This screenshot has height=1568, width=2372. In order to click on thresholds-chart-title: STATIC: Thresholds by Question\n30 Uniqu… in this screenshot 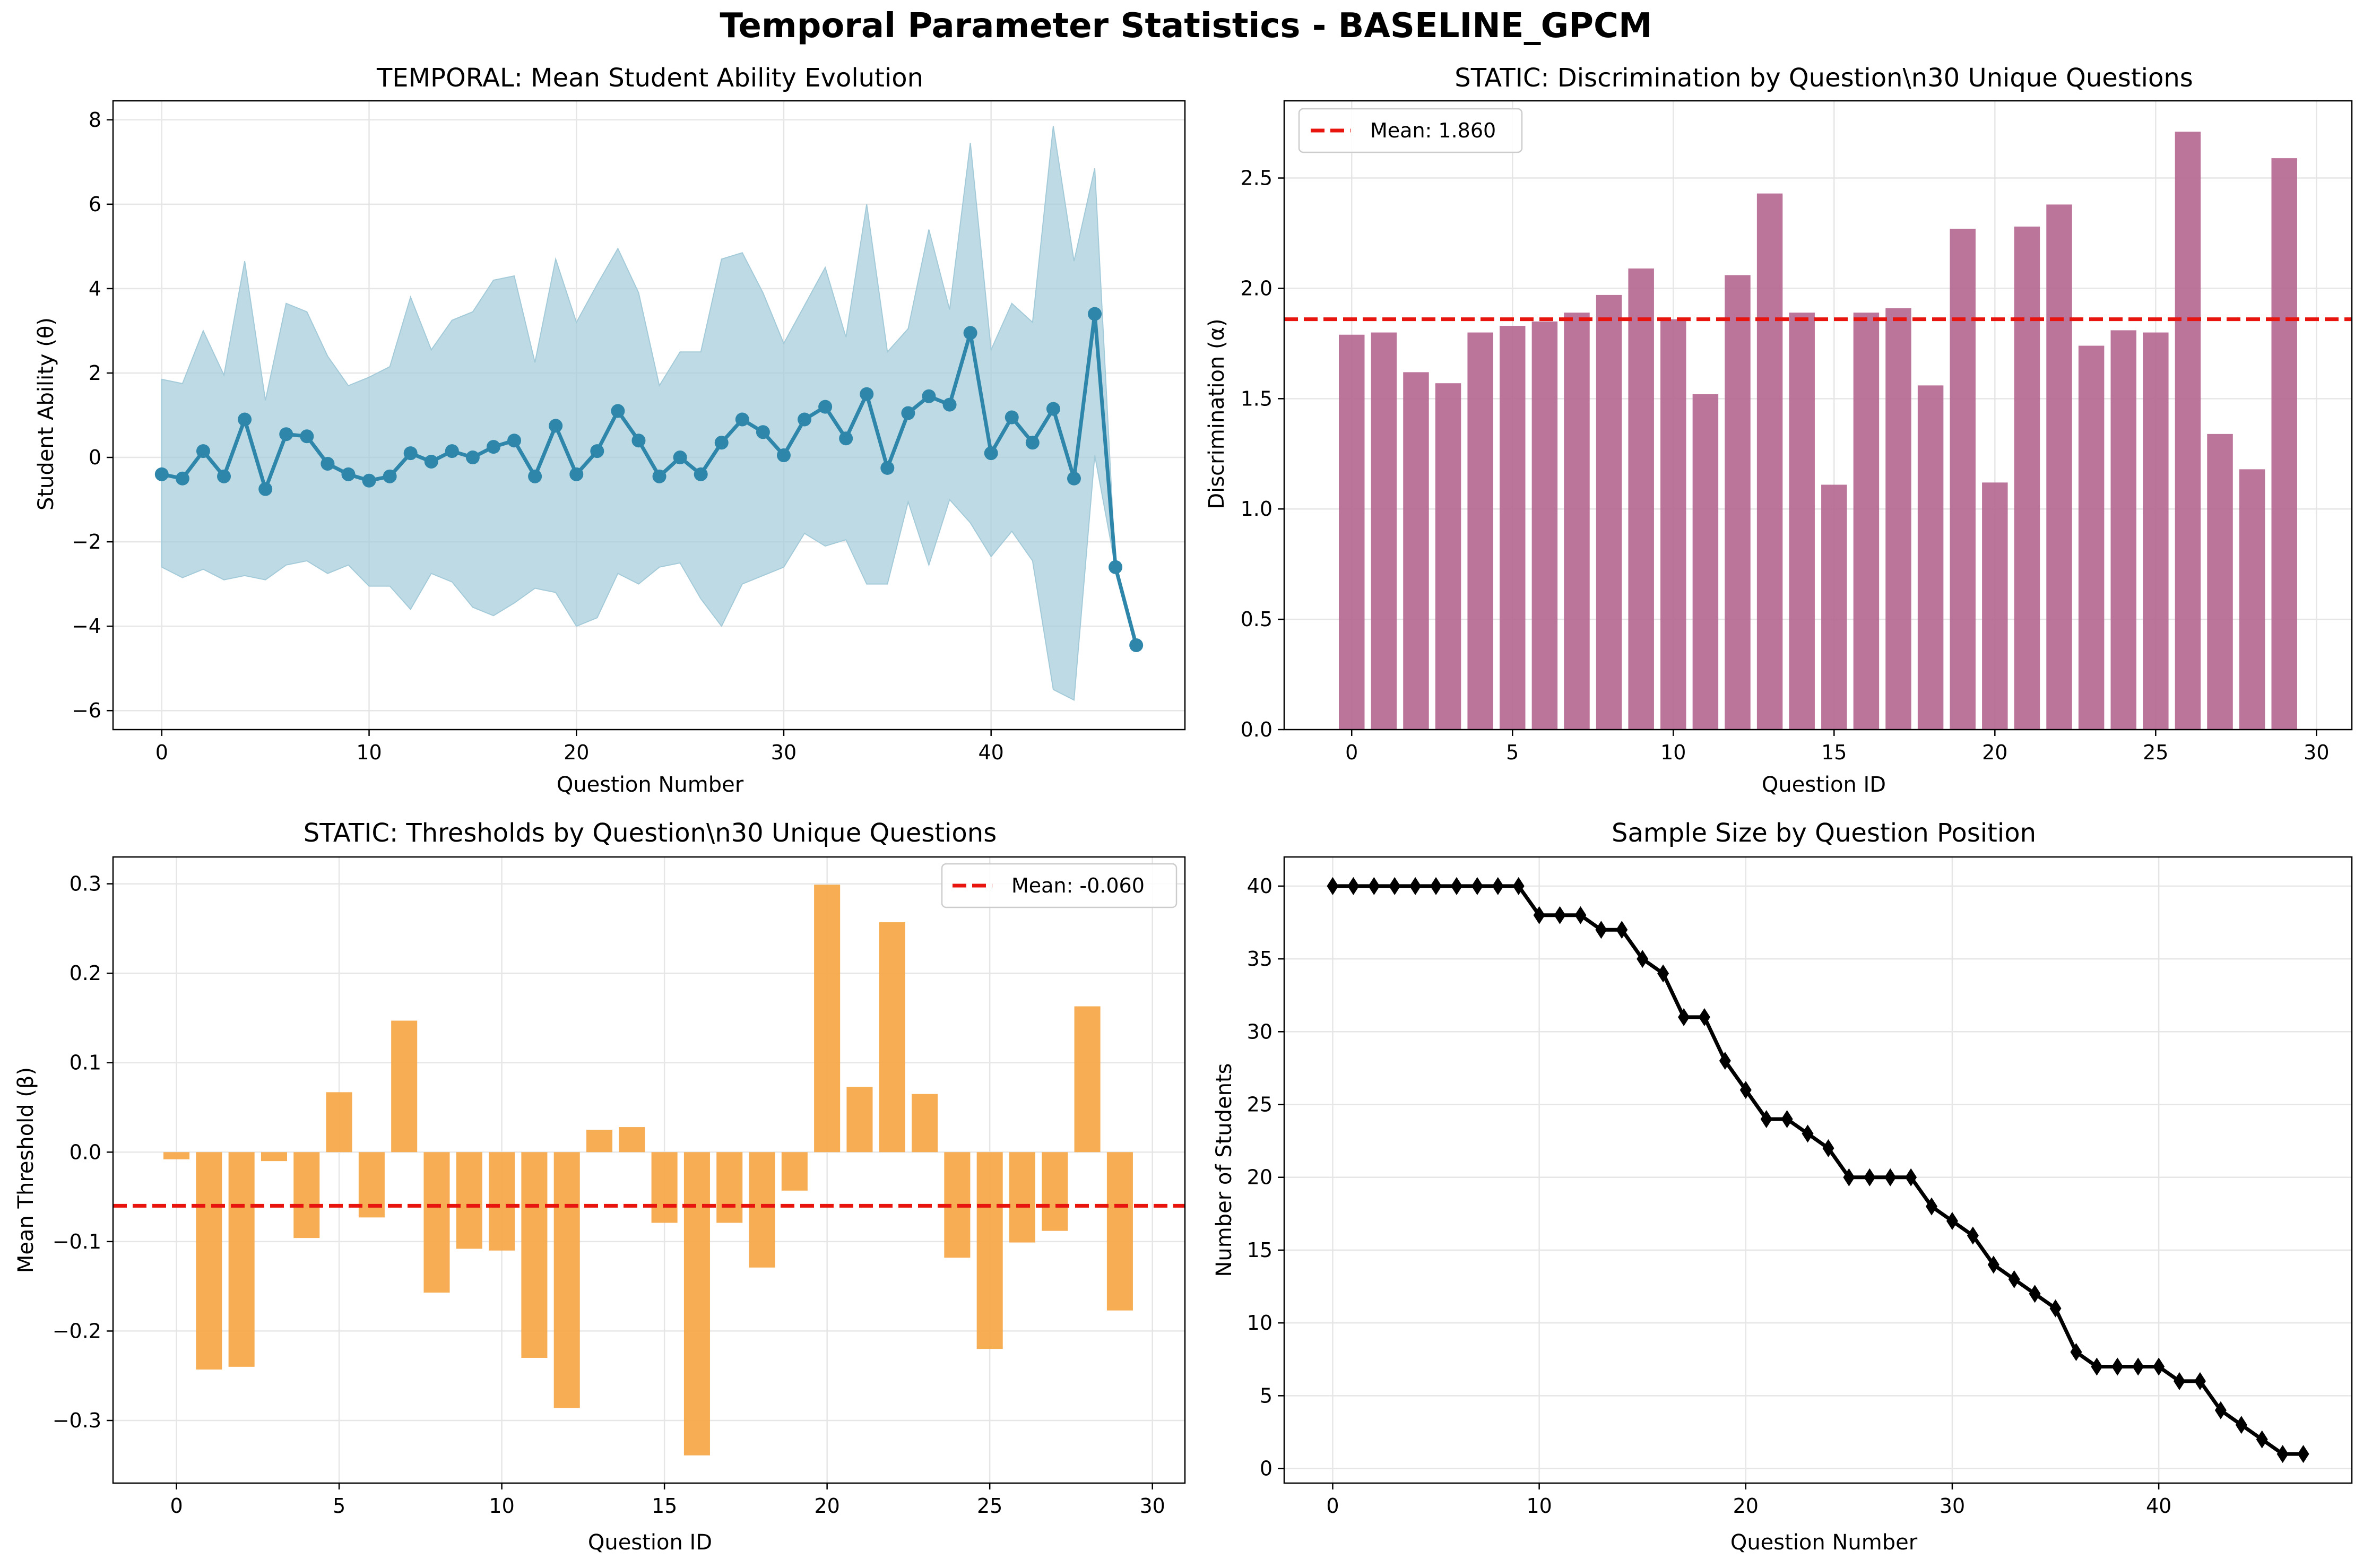, I will do `click(650, 833)`.